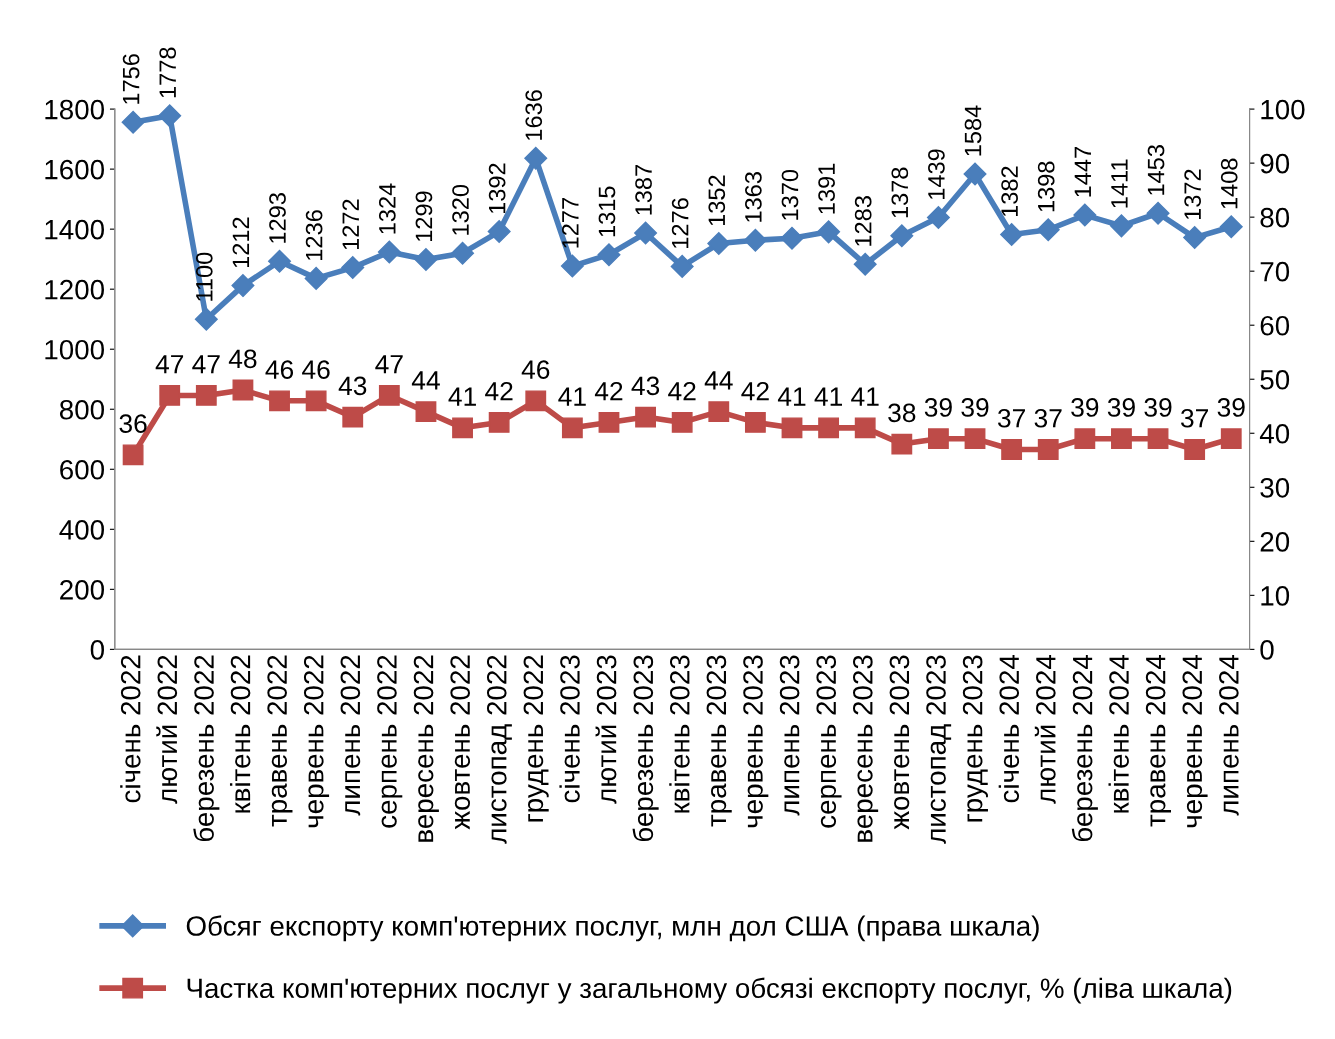 The image size is (1335, 1039). I want to click on x-tick-label: червень 2024, so click(1195, 741).